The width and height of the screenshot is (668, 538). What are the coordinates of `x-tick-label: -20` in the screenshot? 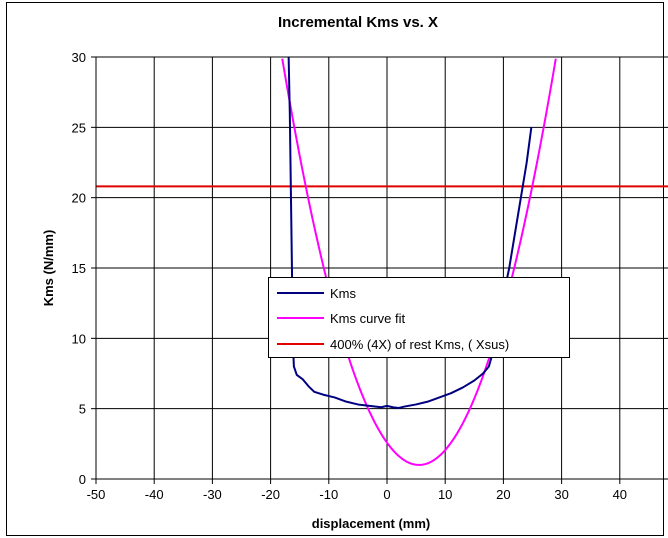 It's located at (270, 494).